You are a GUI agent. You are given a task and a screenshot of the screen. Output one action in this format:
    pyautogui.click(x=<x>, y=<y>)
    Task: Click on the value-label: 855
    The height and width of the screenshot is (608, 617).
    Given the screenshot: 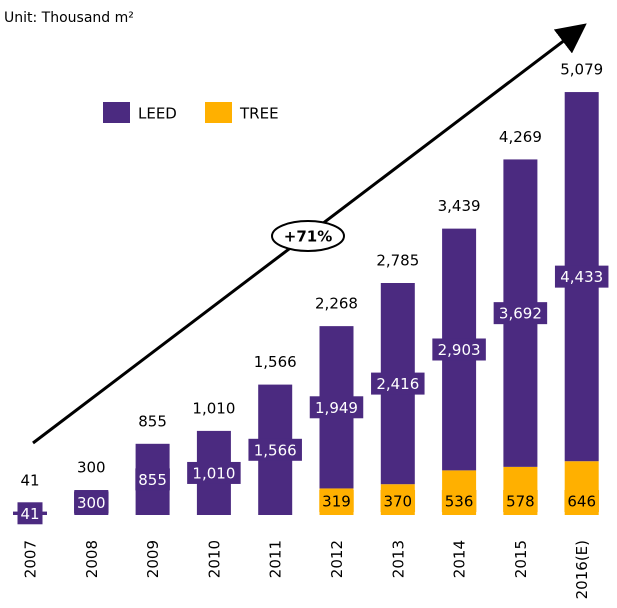 What is the action you would take?
    pyautogui.click(x=152, y=480)
    